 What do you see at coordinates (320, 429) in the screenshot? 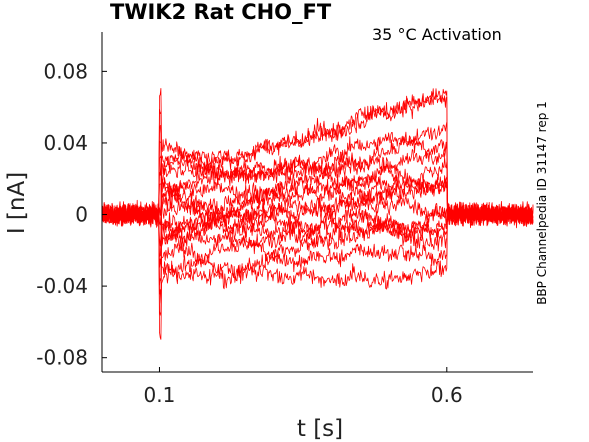
I see `x-axis-label: t [s]` at bounding box center [320, 429].